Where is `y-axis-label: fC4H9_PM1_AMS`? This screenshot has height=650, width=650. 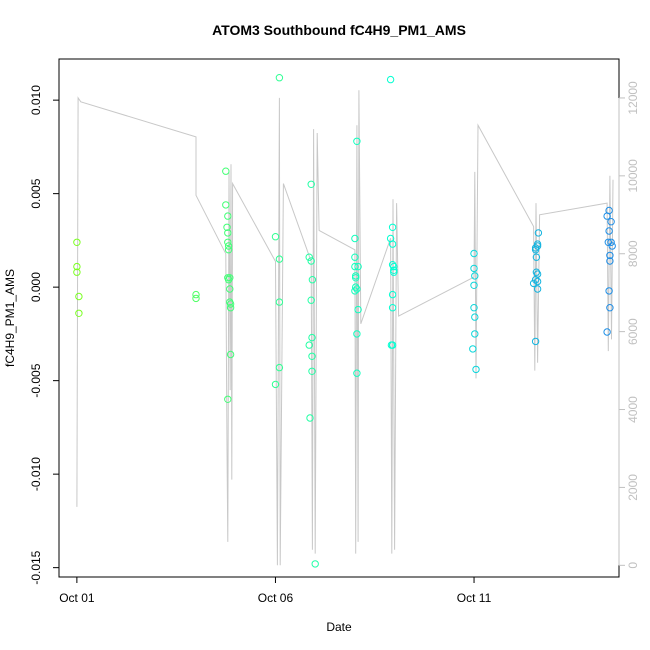 y-axis-label: fC4H9_PM1_AMS is located at coordinates (10, 318).